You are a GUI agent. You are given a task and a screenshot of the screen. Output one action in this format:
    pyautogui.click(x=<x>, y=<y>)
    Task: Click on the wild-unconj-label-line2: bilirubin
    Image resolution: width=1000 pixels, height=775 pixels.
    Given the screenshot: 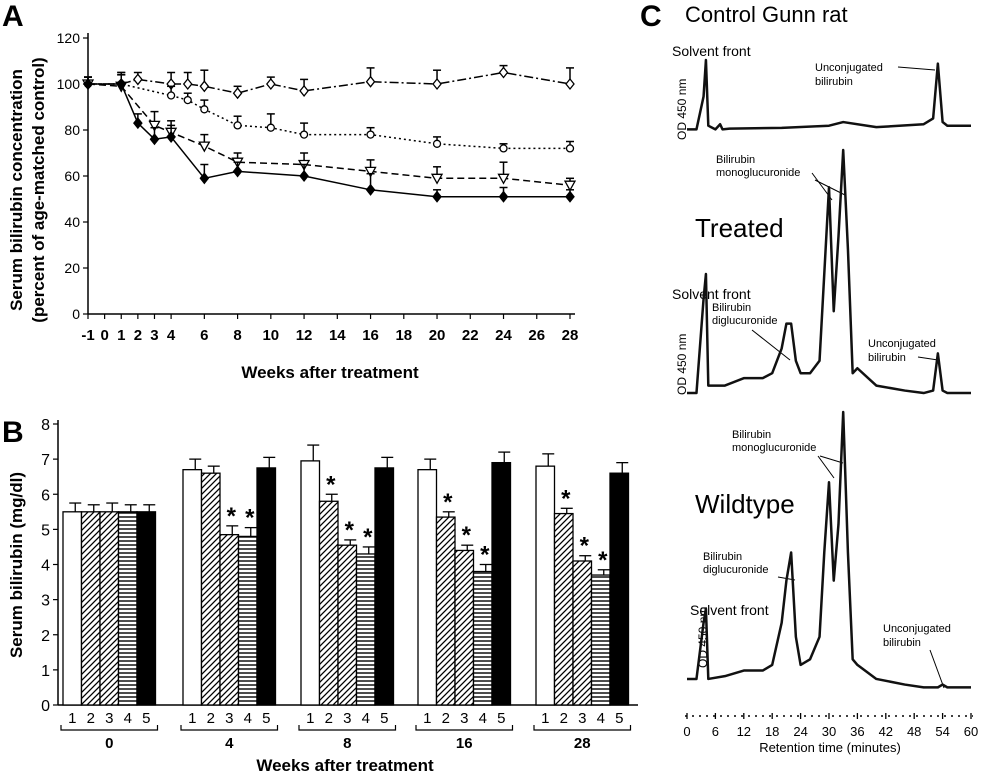 What is the action you would take?
    pyautogui.click(x=902, y=643)
    